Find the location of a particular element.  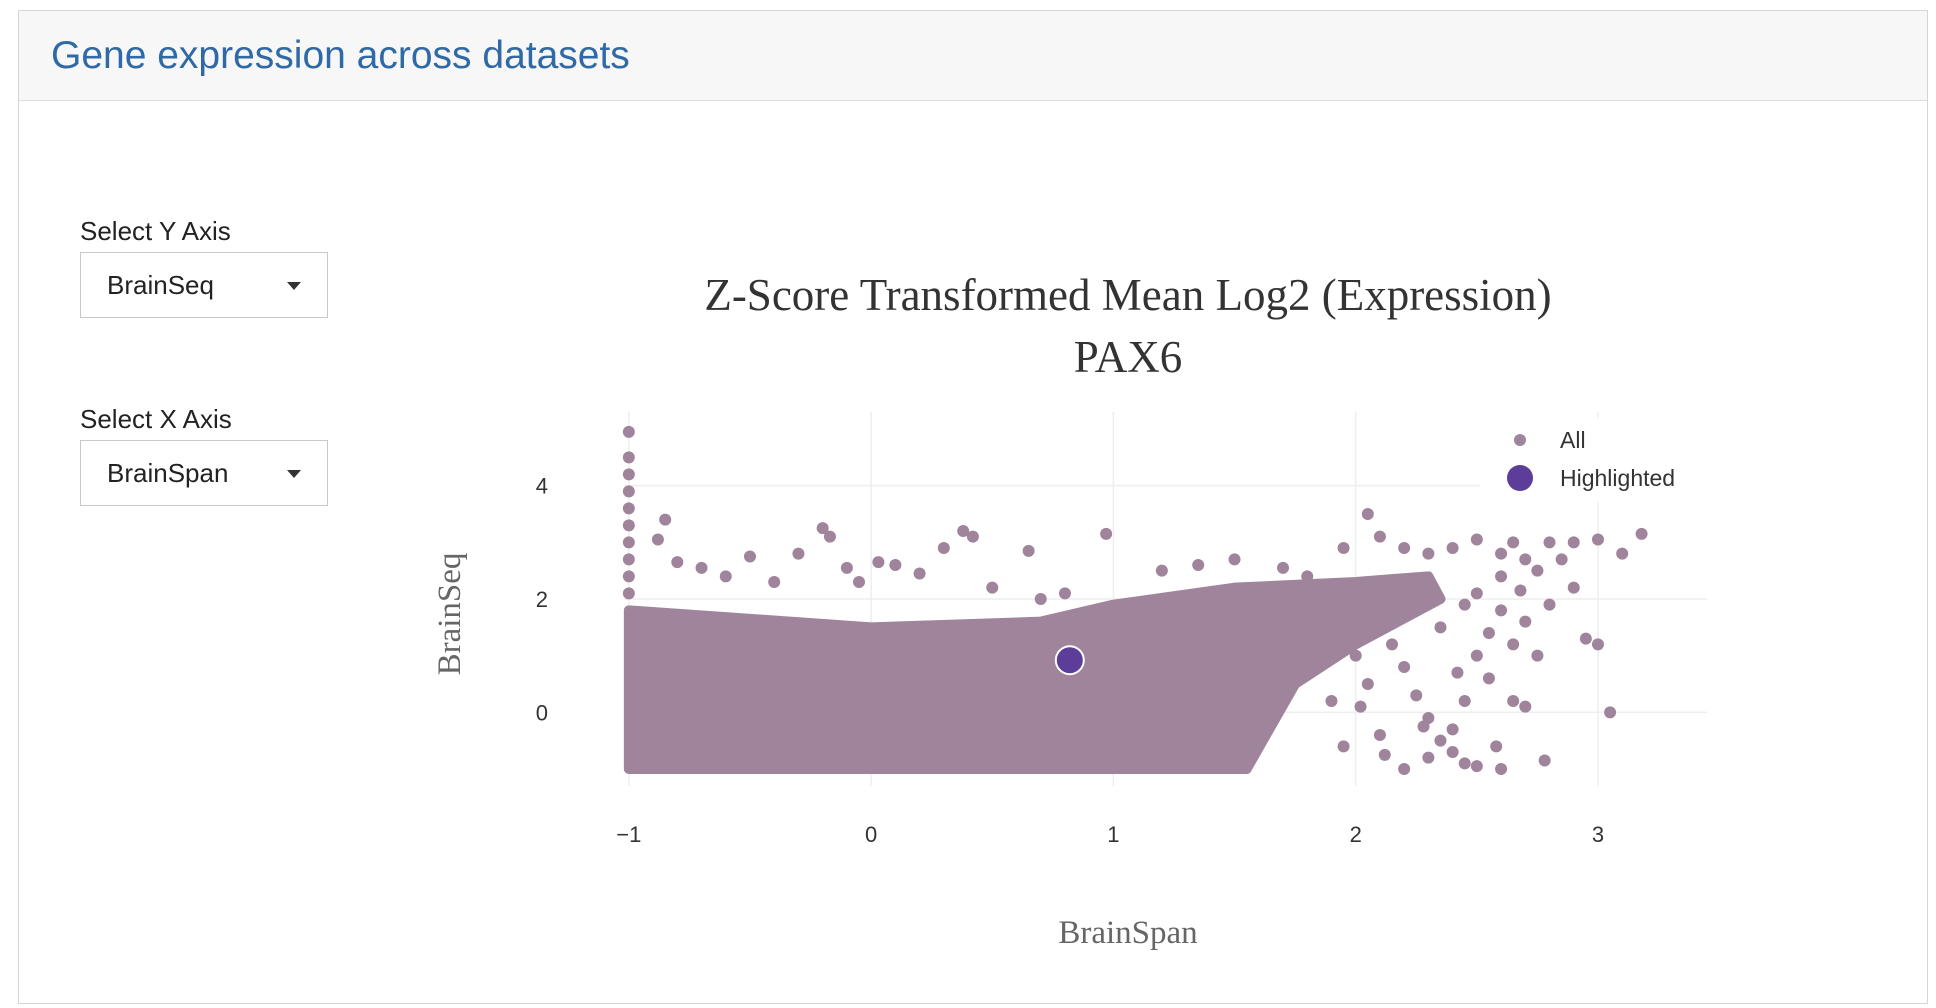

y-axis-title: BrainSeq is located at coordinates (450, 614).